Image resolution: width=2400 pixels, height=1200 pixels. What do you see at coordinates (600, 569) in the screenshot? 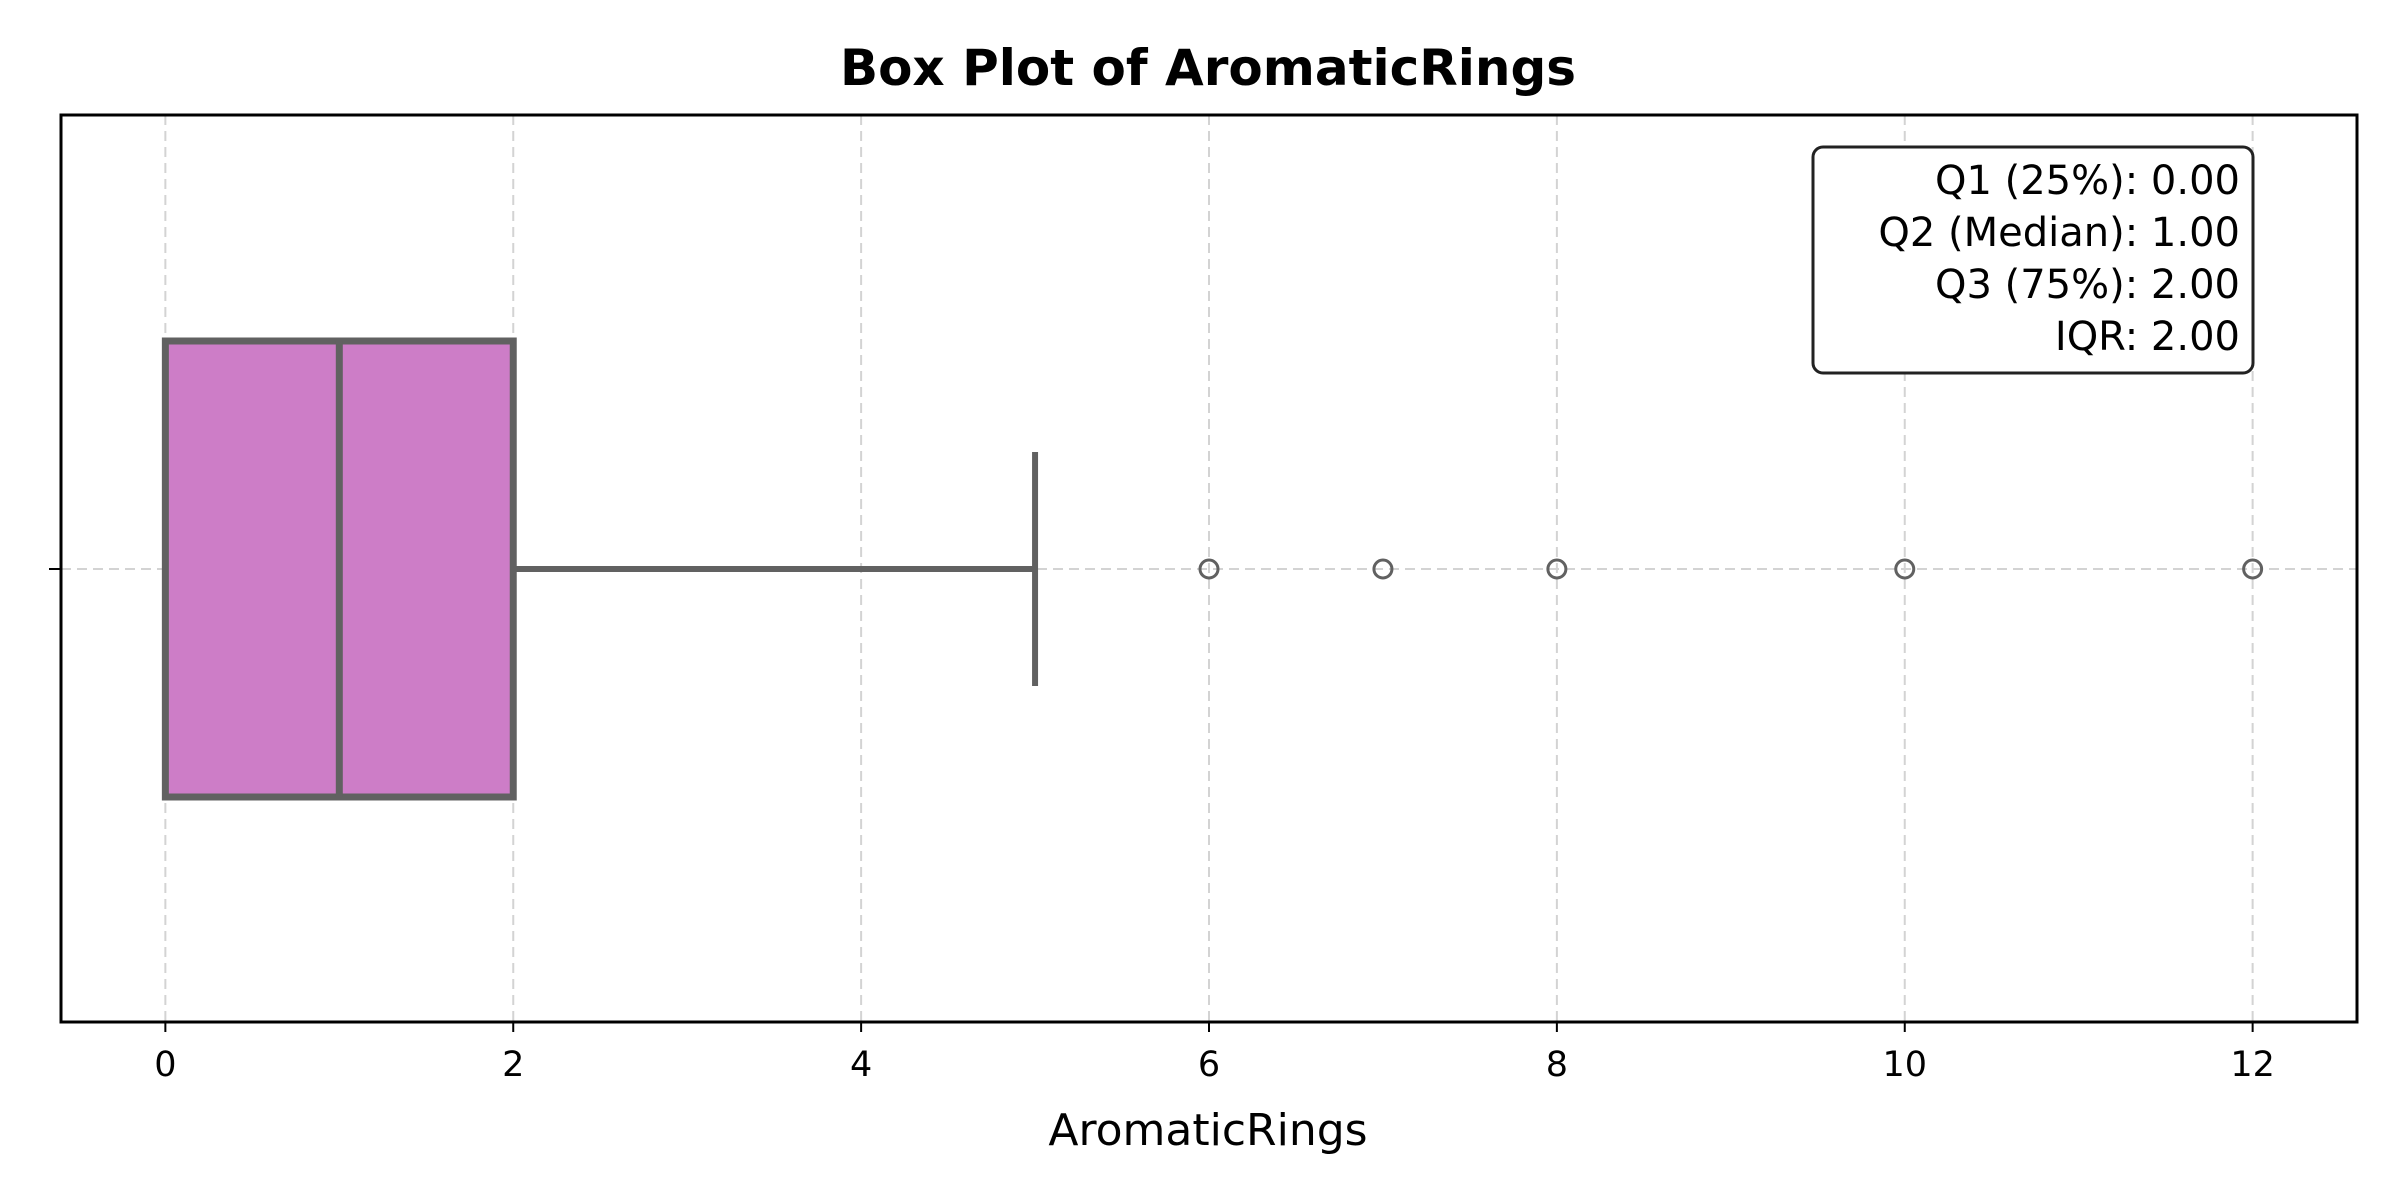
I see `box-plot` at bounding box center [600, 569].